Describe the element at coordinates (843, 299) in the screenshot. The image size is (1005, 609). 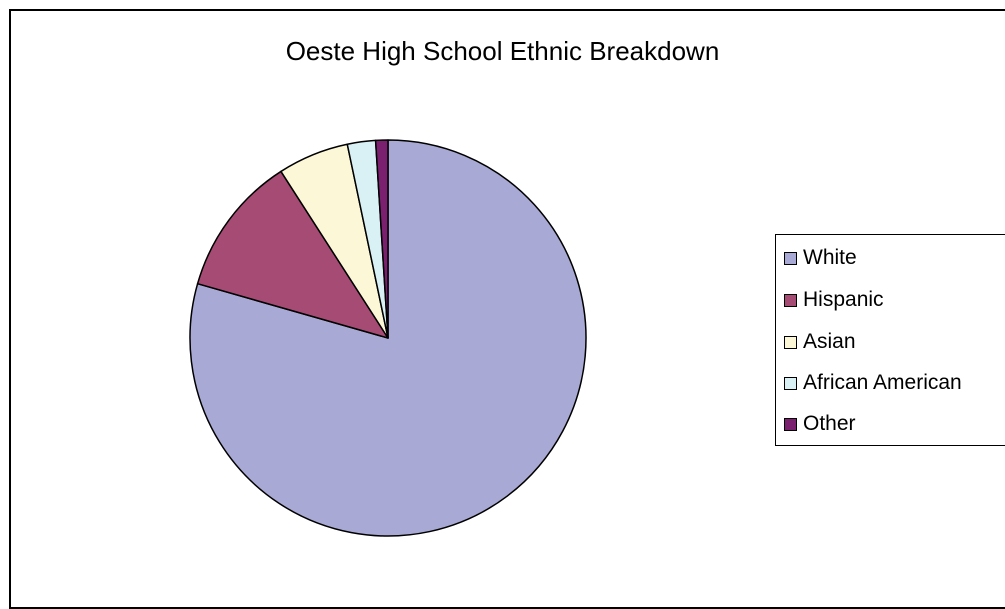
I see `legend-label-hispanic: Hispanic` at that location.